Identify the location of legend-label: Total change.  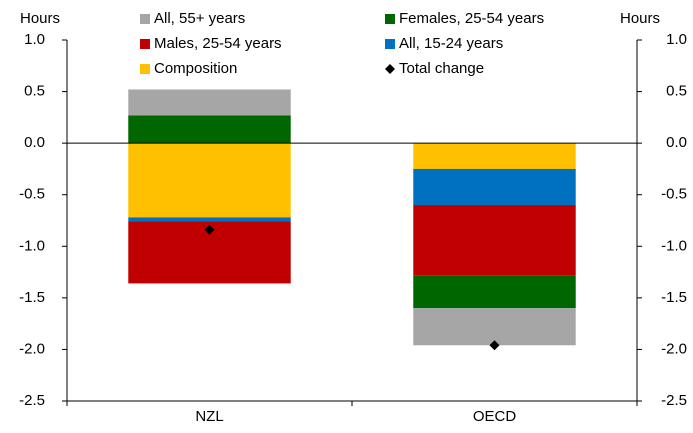
(441, 68).